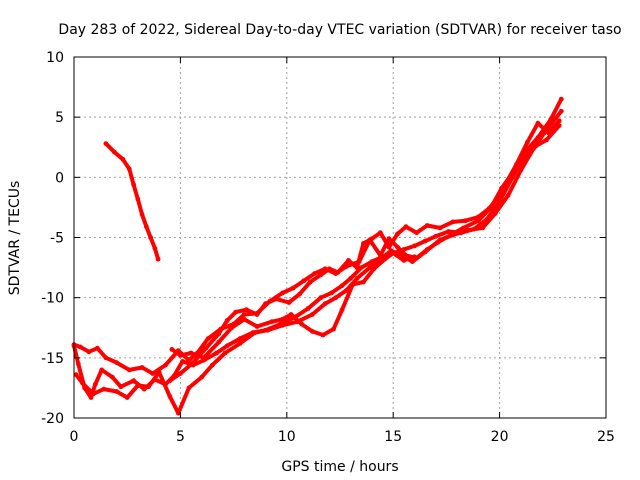 This screenshot has width=640, height=480. Describe the element at coordinates (180, 437) in the screenshot. I see `x-tick-label: 5` at that location.